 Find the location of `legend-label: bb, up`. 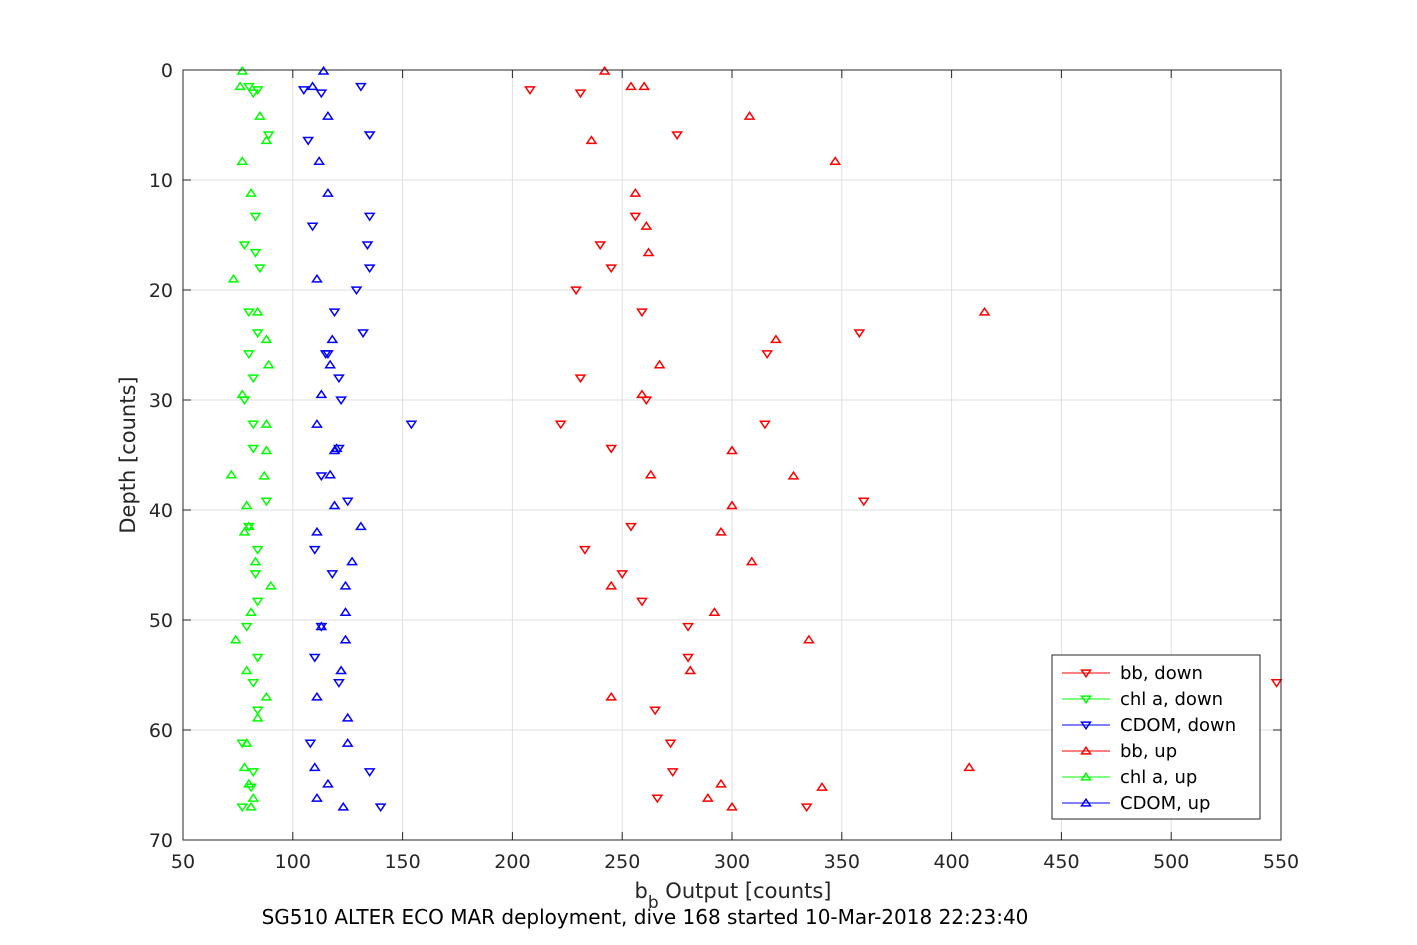

legend-label: bb, up is located at coordinates (1148, 751).